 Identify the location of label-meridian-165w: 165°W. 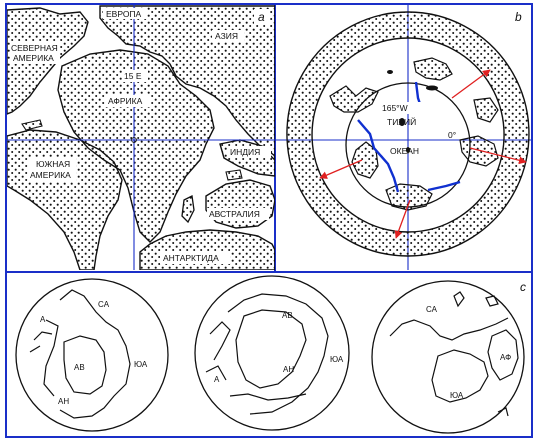
(395, 108).